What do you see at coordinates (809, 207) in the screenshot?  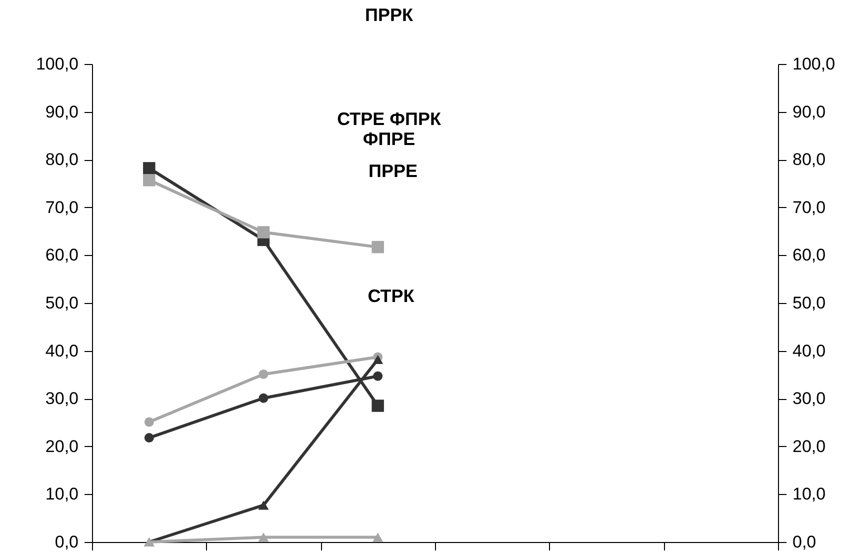 I see `y2-tick-label: 70,0` at bounding box center [809, 207].